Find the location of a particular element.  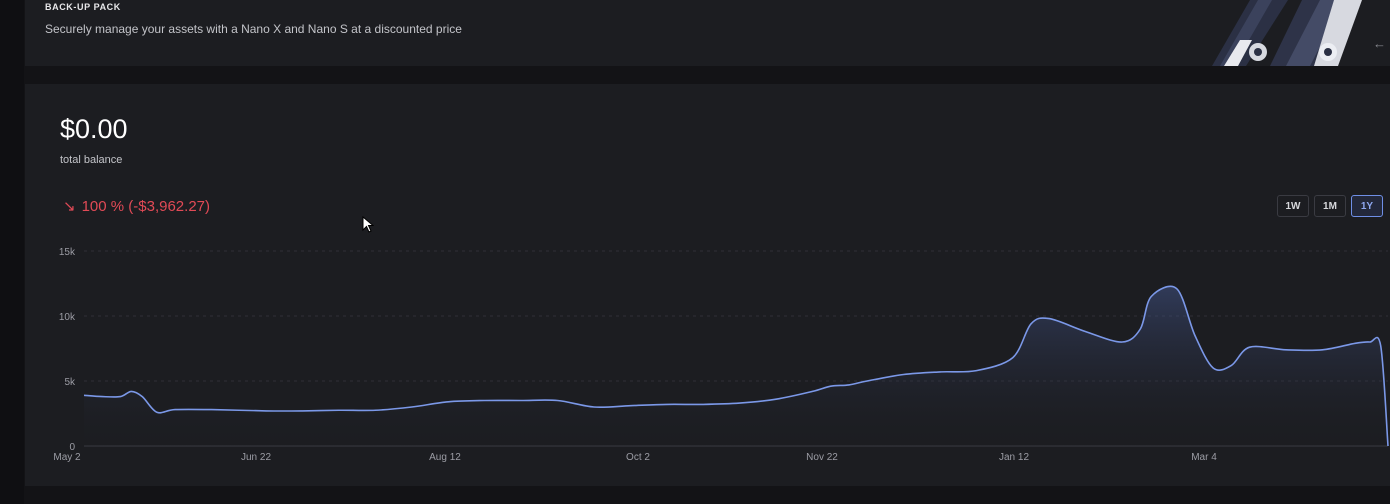

range-button-1m: 1M is located at coordinates (1330, 206).